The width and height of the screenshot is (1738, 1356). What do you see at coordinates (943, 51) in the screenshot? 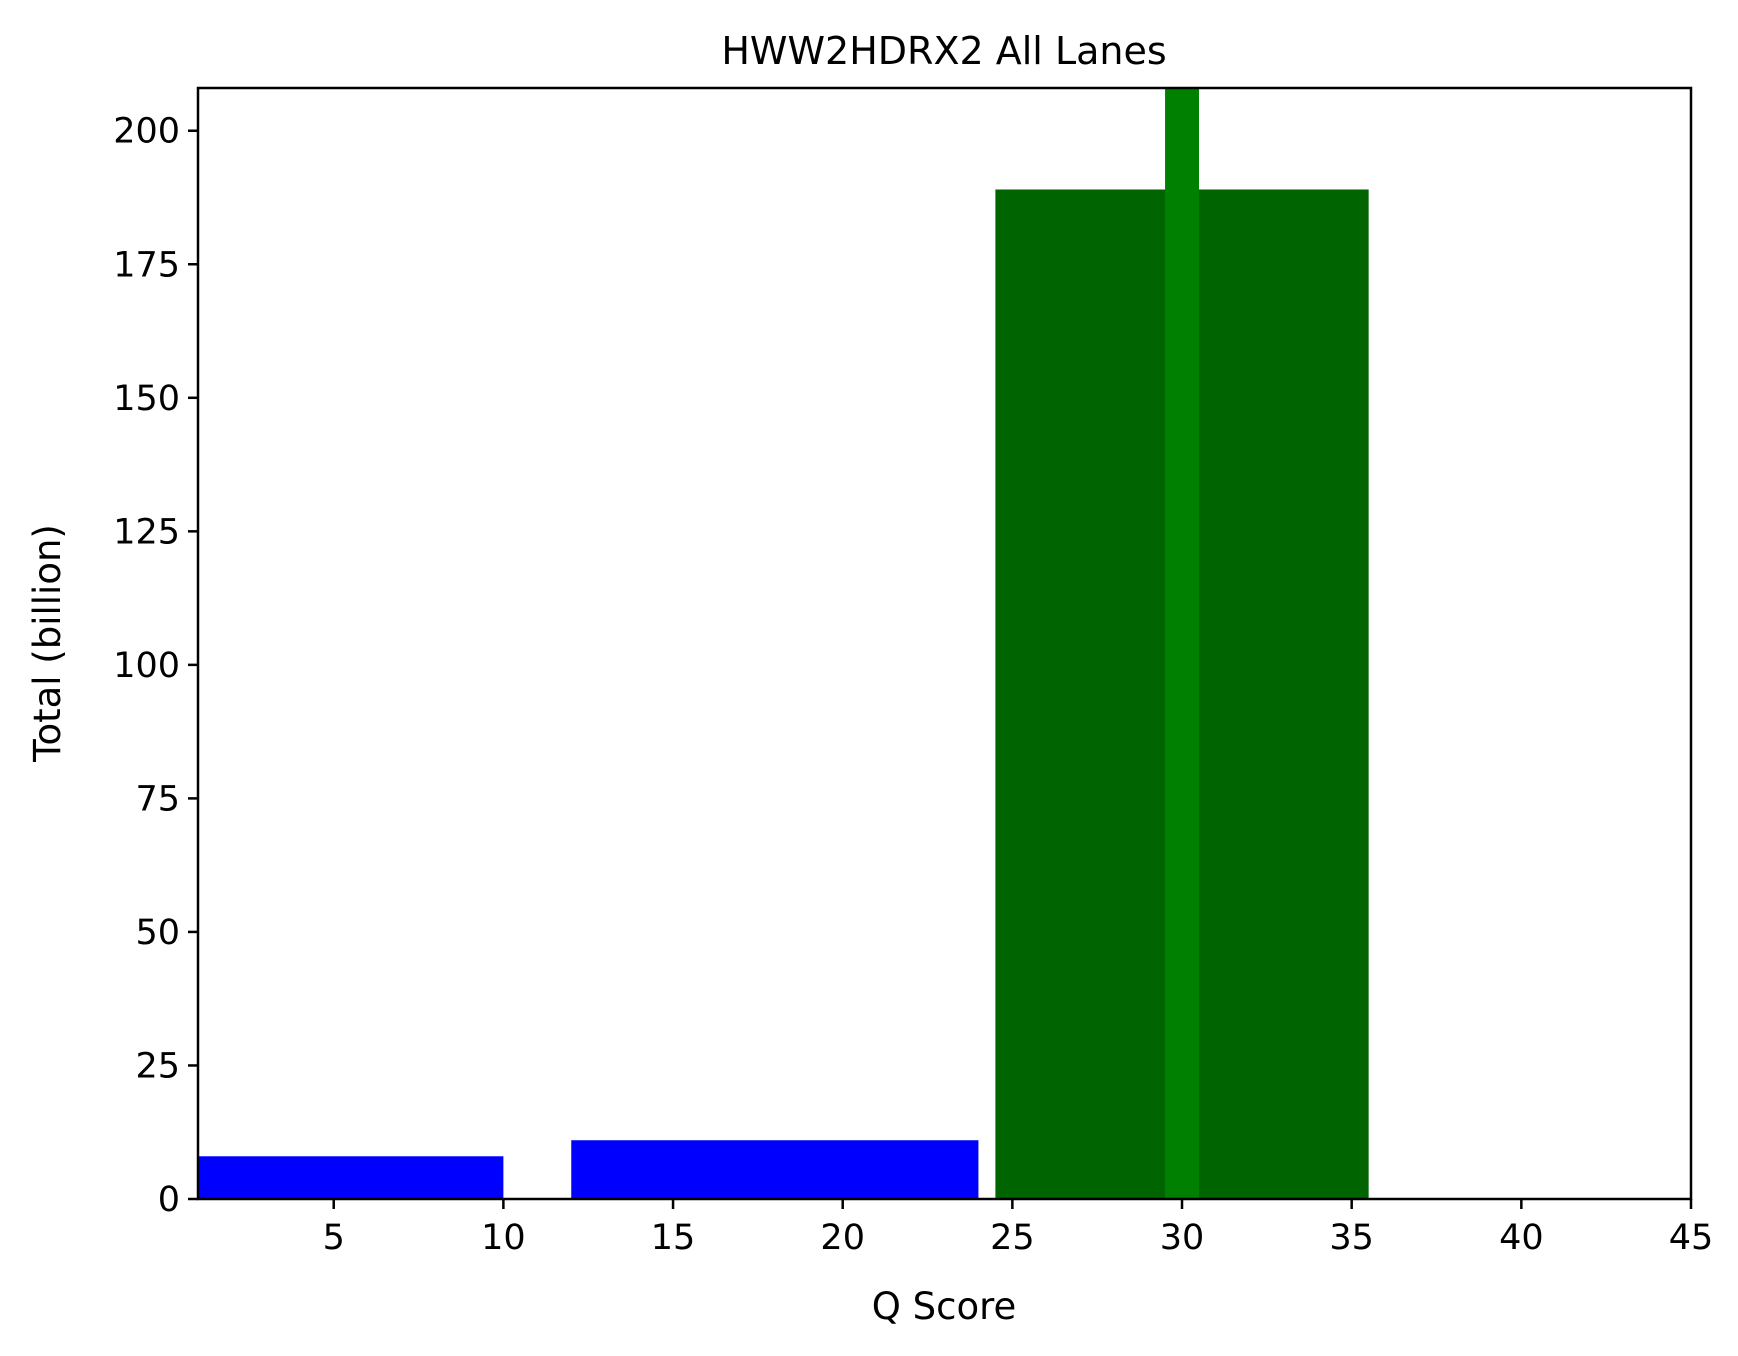
I see `chart-title: HWW2HDRX2 All Lanes` at bounding box center [943, 51].